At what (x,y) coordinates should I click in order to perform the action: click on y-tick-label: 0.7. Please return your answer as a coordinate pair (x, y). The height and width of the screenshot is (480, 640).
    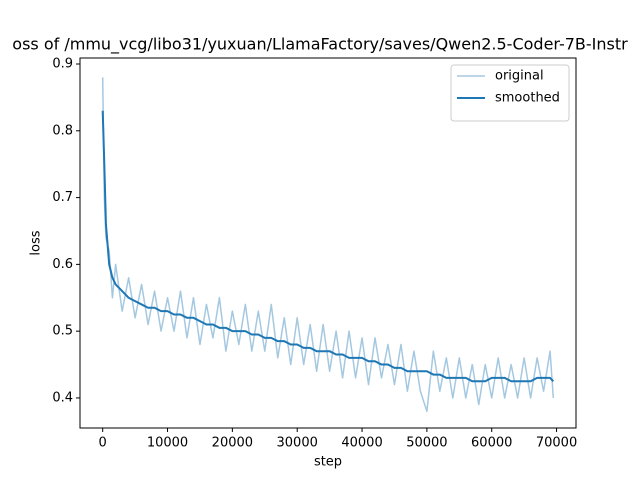
    Looking at the image, I should click on (62, 197).